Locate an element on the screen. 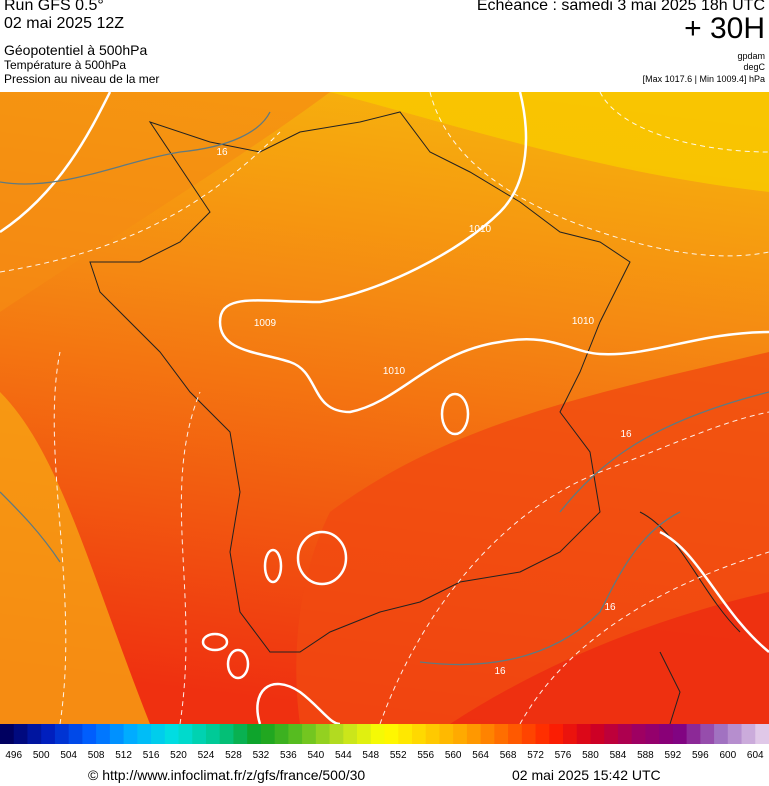 The width and height of the screenshot is (769, 786). layer-label: Pression au niveau de la mer is located at coordinates (82, 79).